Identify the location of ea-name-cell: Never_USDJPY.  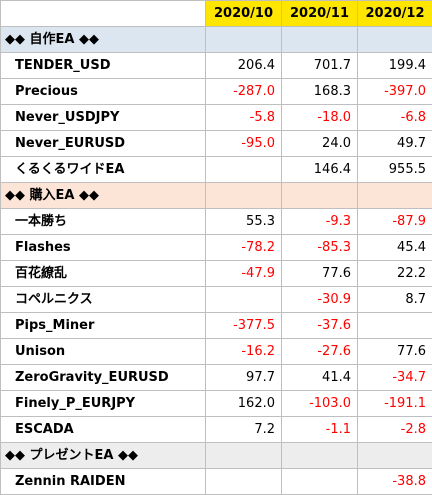
(103, 117).